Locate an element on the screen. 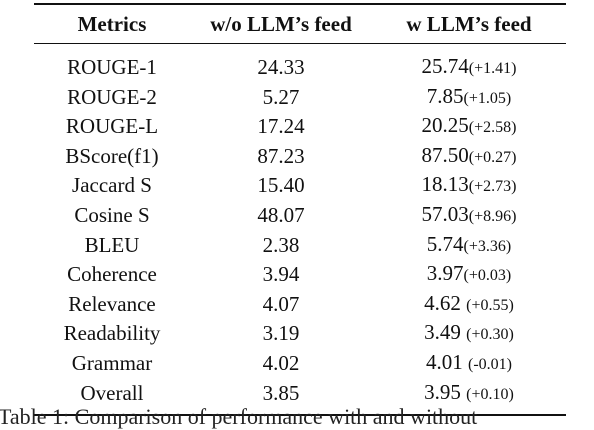 The width and height of the screenshot is (594, 430). improvement-delta: (+0.30) is located at coordinates (490, 335).